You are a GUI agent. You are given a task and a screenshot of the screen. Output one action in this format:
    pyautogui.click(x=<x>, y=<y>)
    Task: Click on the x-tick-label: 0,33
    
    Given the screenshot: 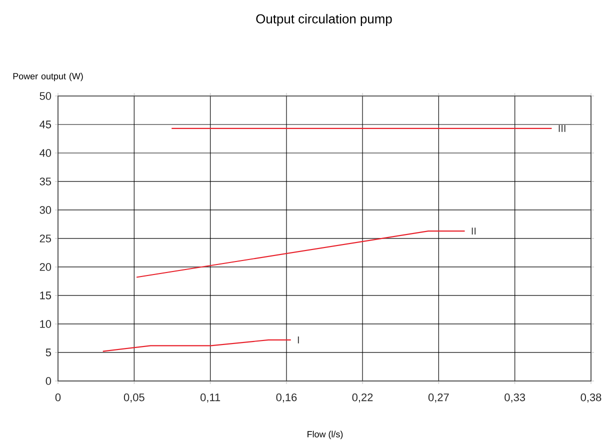 What is the action you would take?
    pyautogui.click(x=515, y=398)
    